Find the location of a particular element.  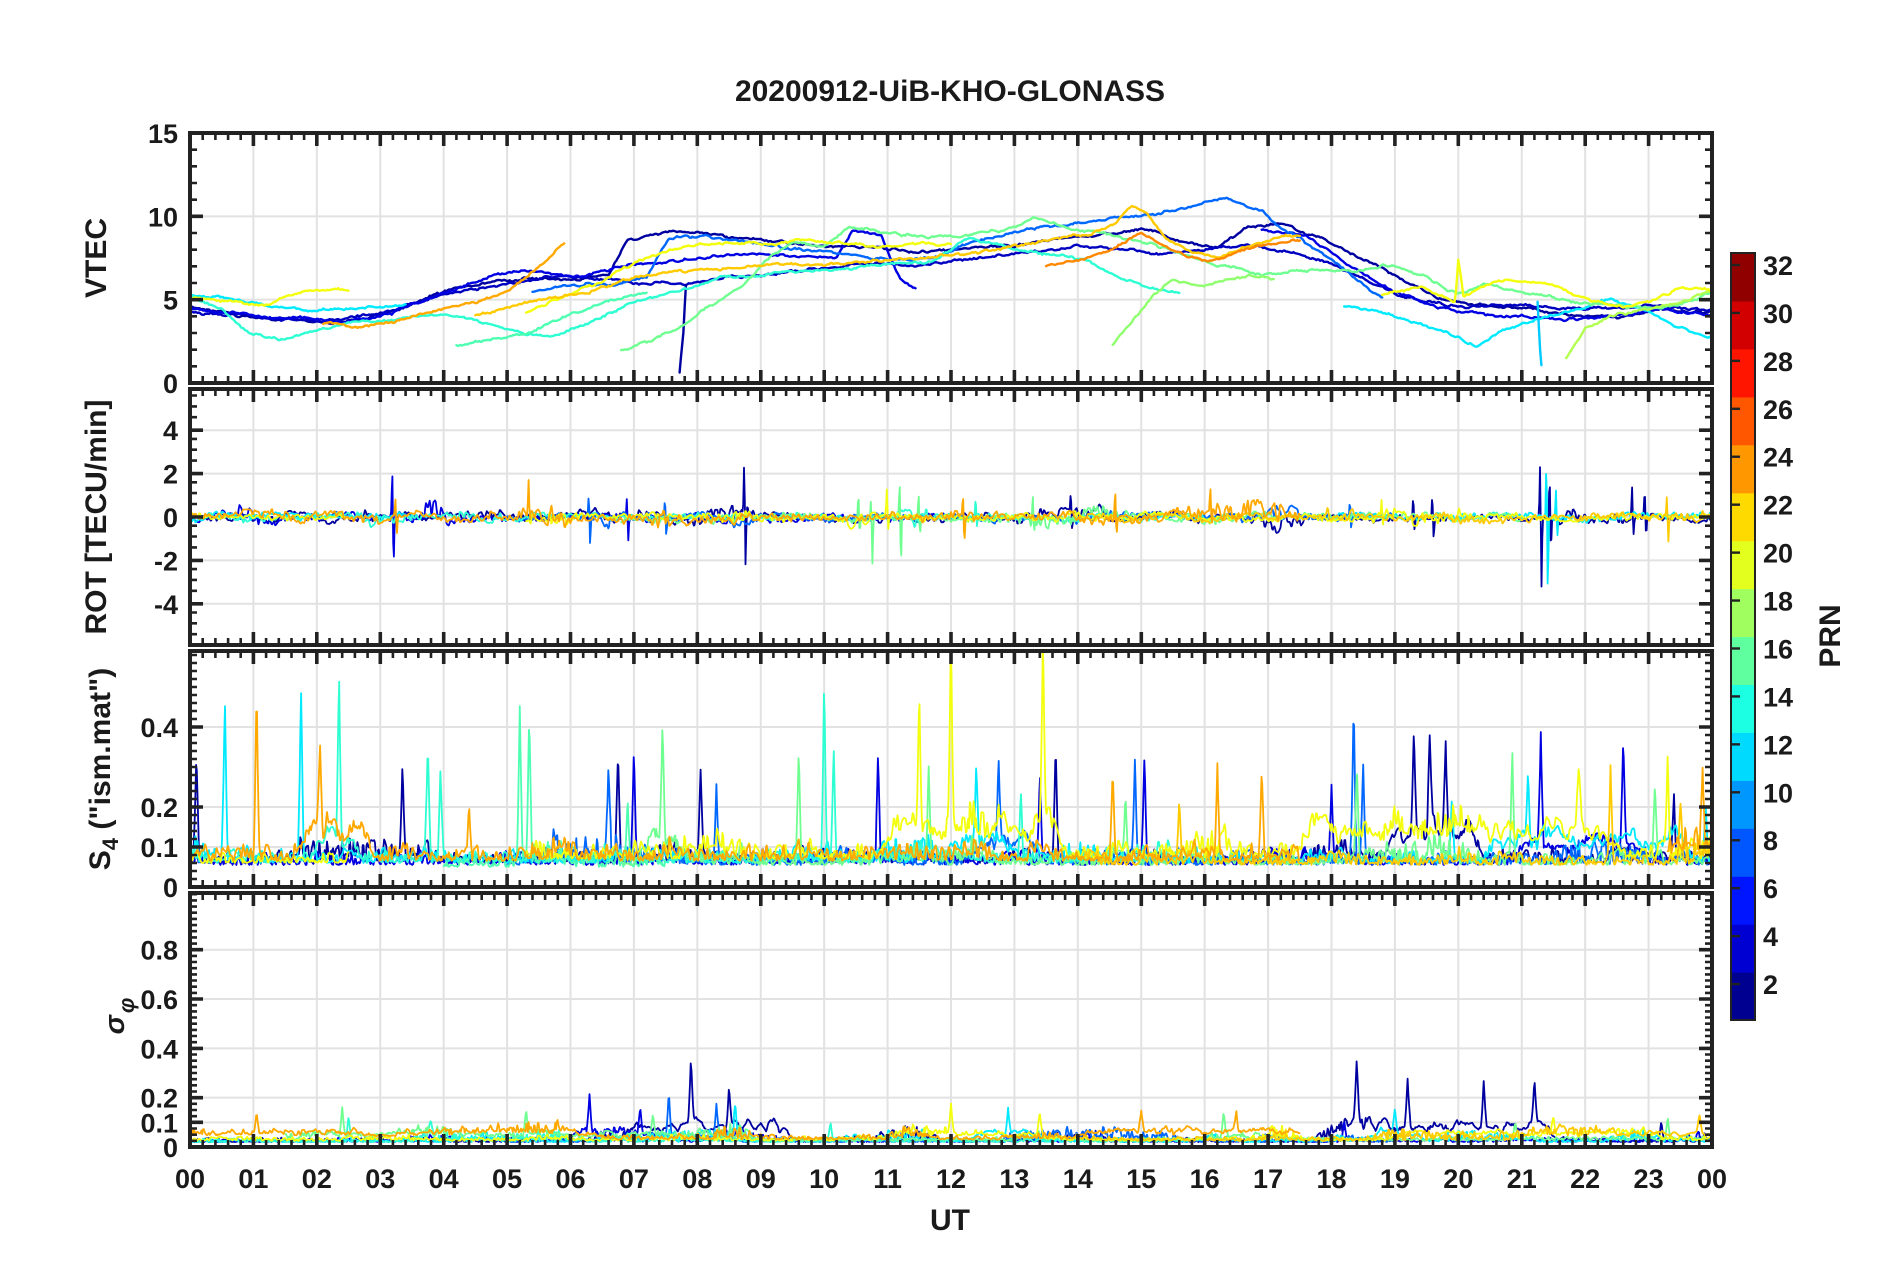

x-tick-label: 14 is located at coordinates (1078, 1179).